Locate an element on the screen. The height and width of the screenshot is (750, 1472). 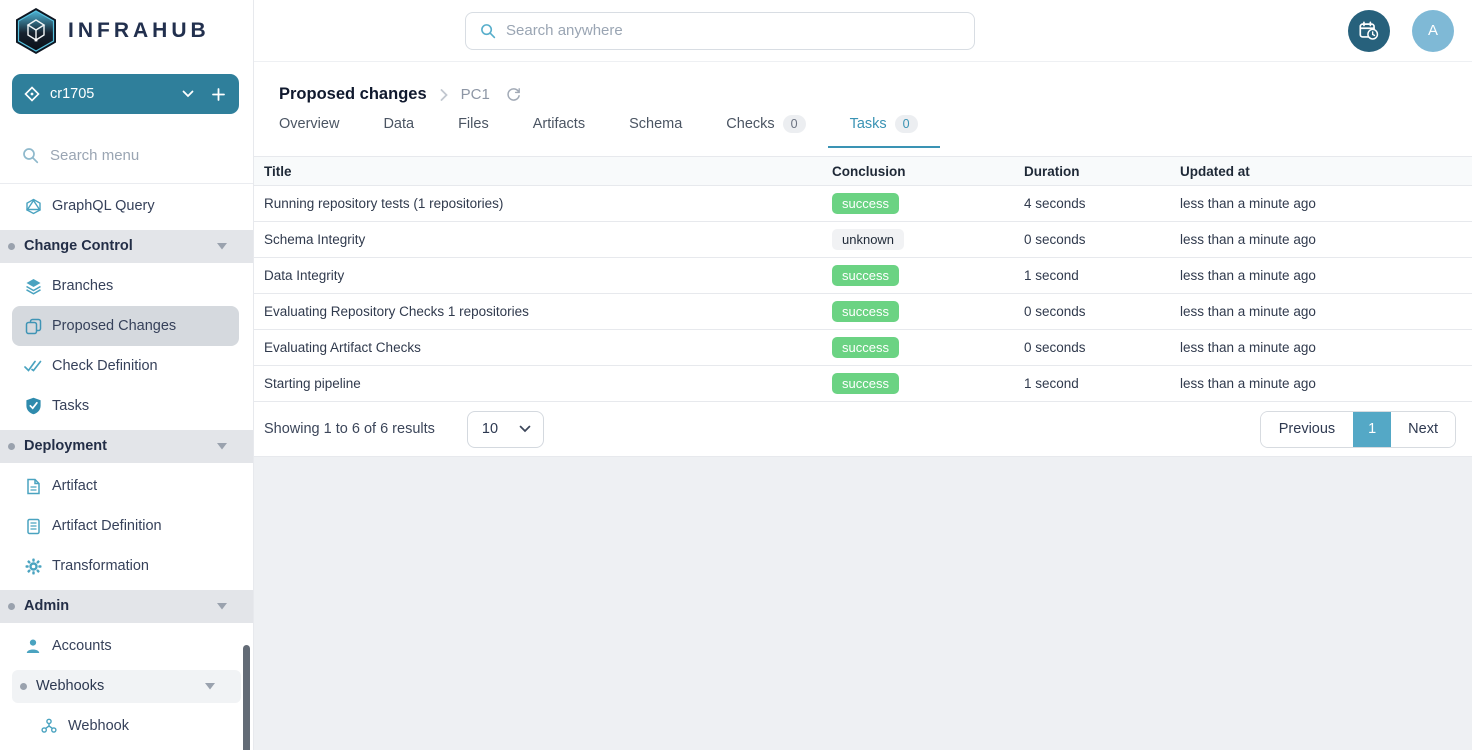
global-search-placeholder: Search anywhere is located at coordinates (564, 30).